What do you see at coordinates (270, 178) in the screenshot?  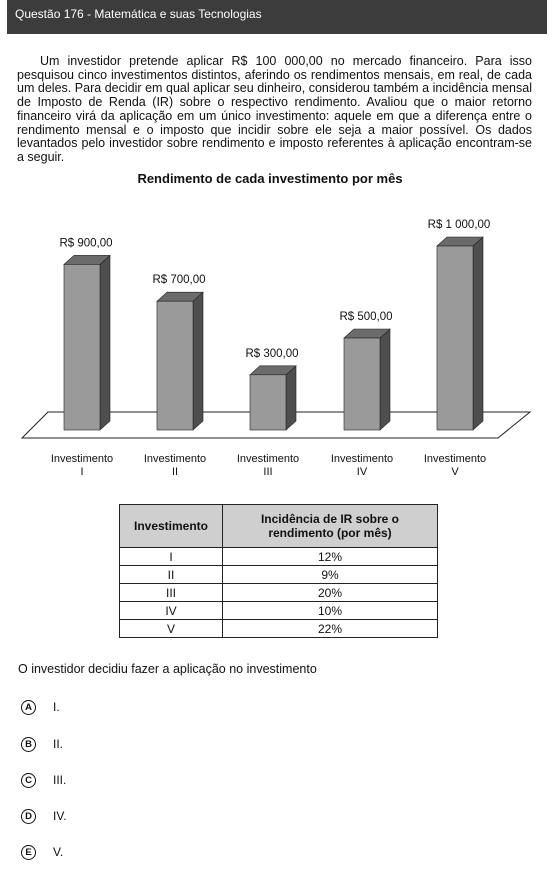 I see `chart-title: Rendimento de cada investimento por mês` at bounding box center [270, 178].